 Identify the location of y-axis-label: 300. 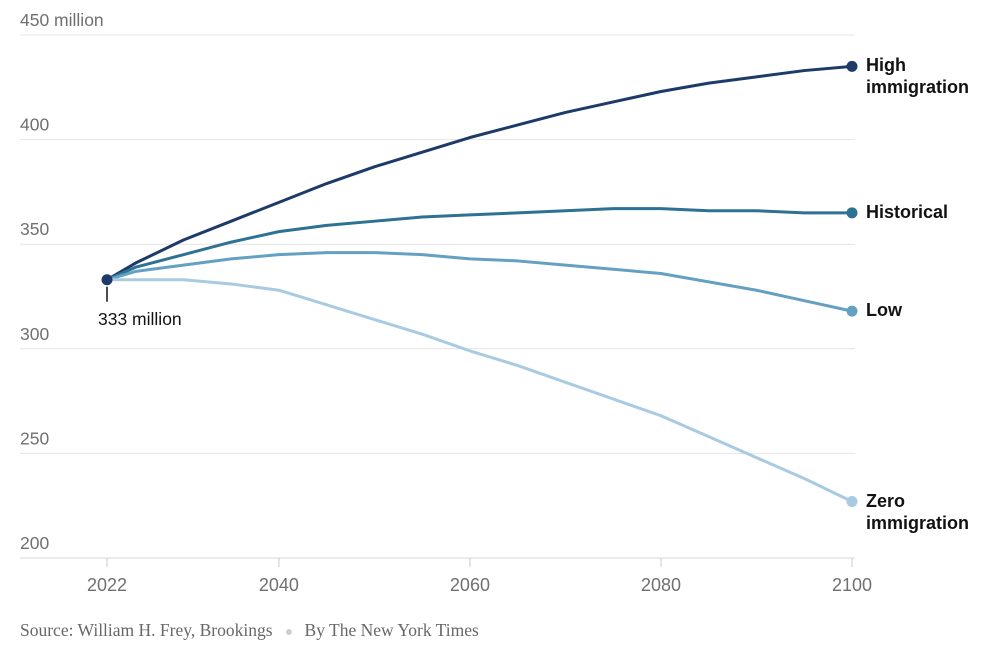
(34, 334).